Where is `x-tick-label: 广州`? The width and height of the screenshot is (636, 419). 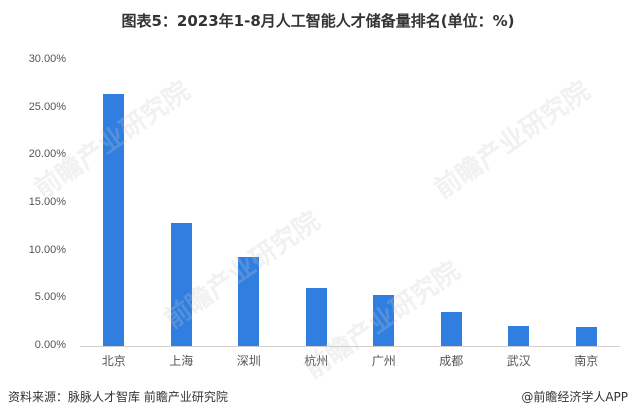
x-tick-label: 广州 is located at coordinates (383, 361).